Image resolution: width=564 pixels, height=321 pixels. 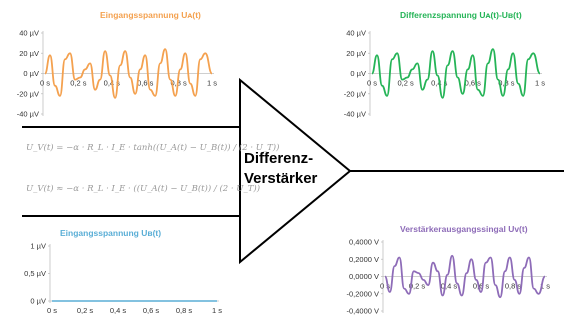 I want to click on chart-title: Differenzspannung Uᴀ(t)-Uʙ(t), so click(x=461, y=15).